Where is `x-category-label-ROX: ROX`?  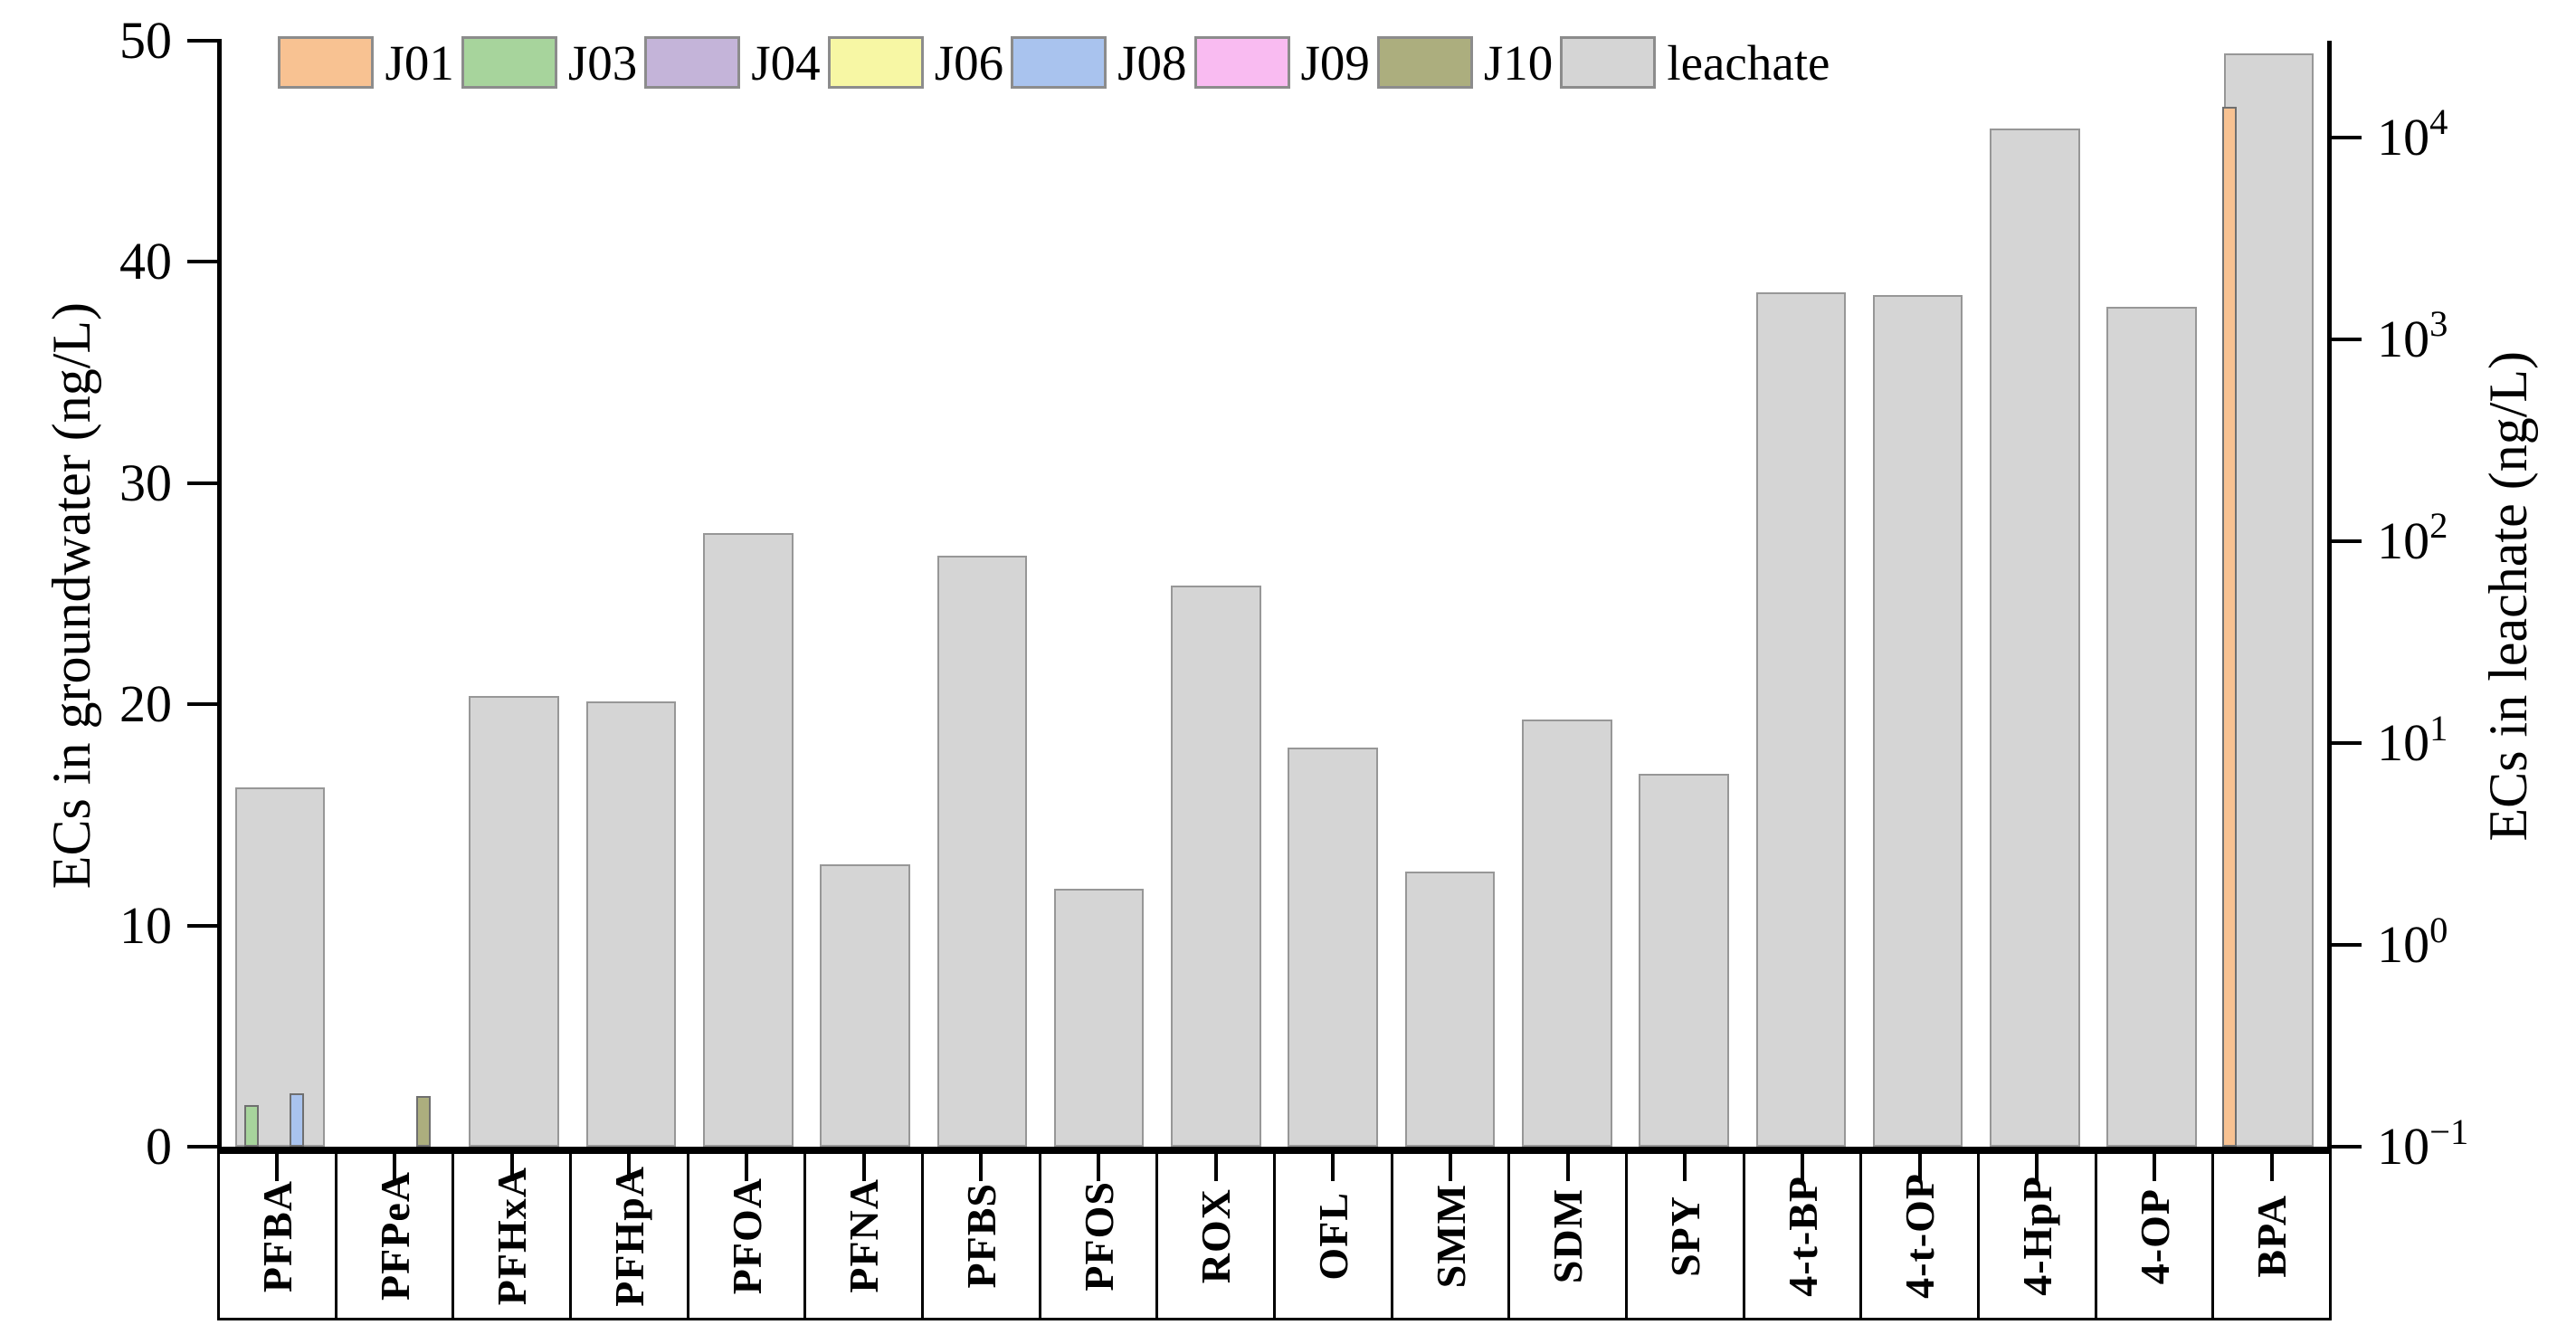
x-category-label-ROX: ROX is located at coordinates (1217, 1235).